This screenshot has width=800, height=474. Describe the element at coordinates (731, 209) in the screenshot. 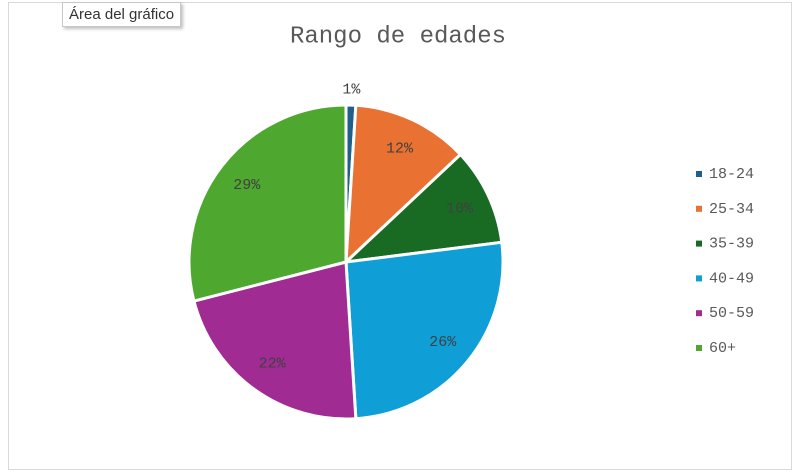

I see `legend-label: 25-34` at that location.